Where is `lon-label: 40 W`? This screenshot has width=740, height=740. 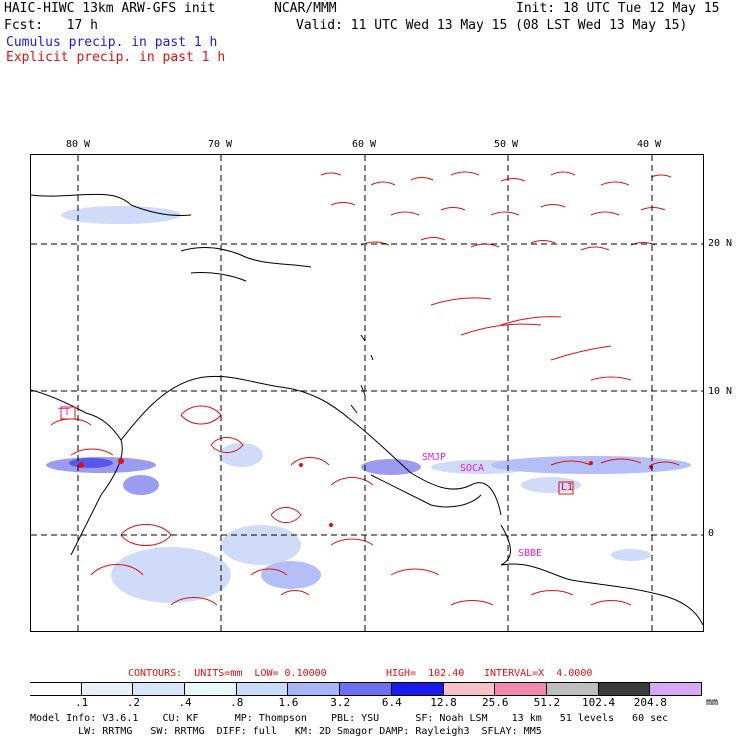 lon-label: 40 W is located at coordinates (649, 144).